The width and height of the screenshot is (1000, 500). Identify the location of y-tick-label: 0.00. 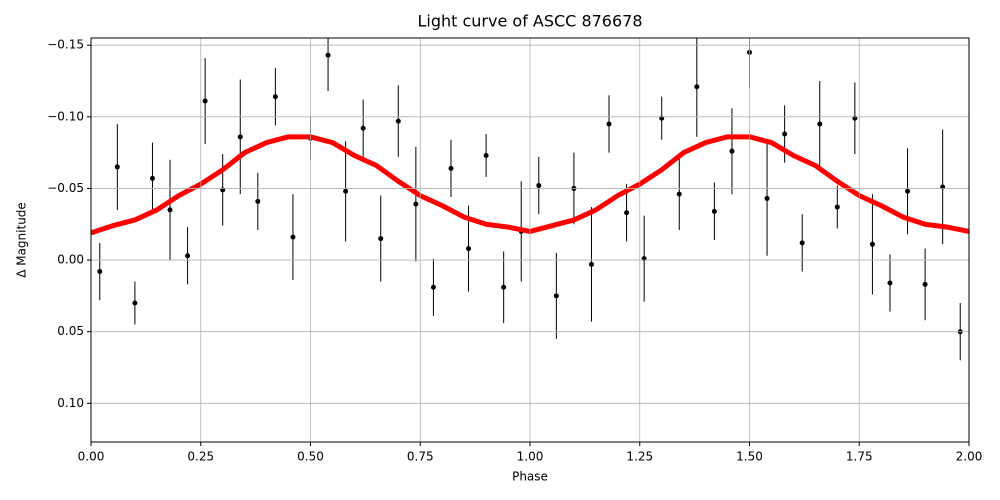
(70, 260).